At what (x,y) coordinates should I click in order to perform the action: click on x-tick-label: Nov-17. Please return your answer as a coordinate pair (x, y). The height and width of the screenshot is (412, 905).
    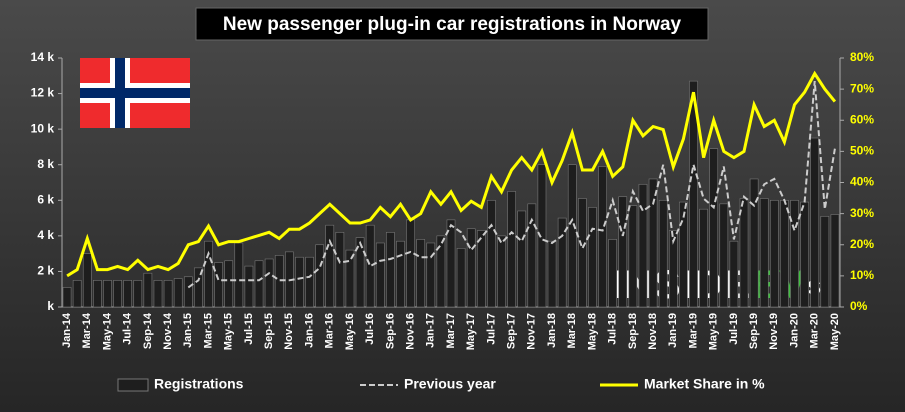
    Looking at the image, I should click on (532, 331).